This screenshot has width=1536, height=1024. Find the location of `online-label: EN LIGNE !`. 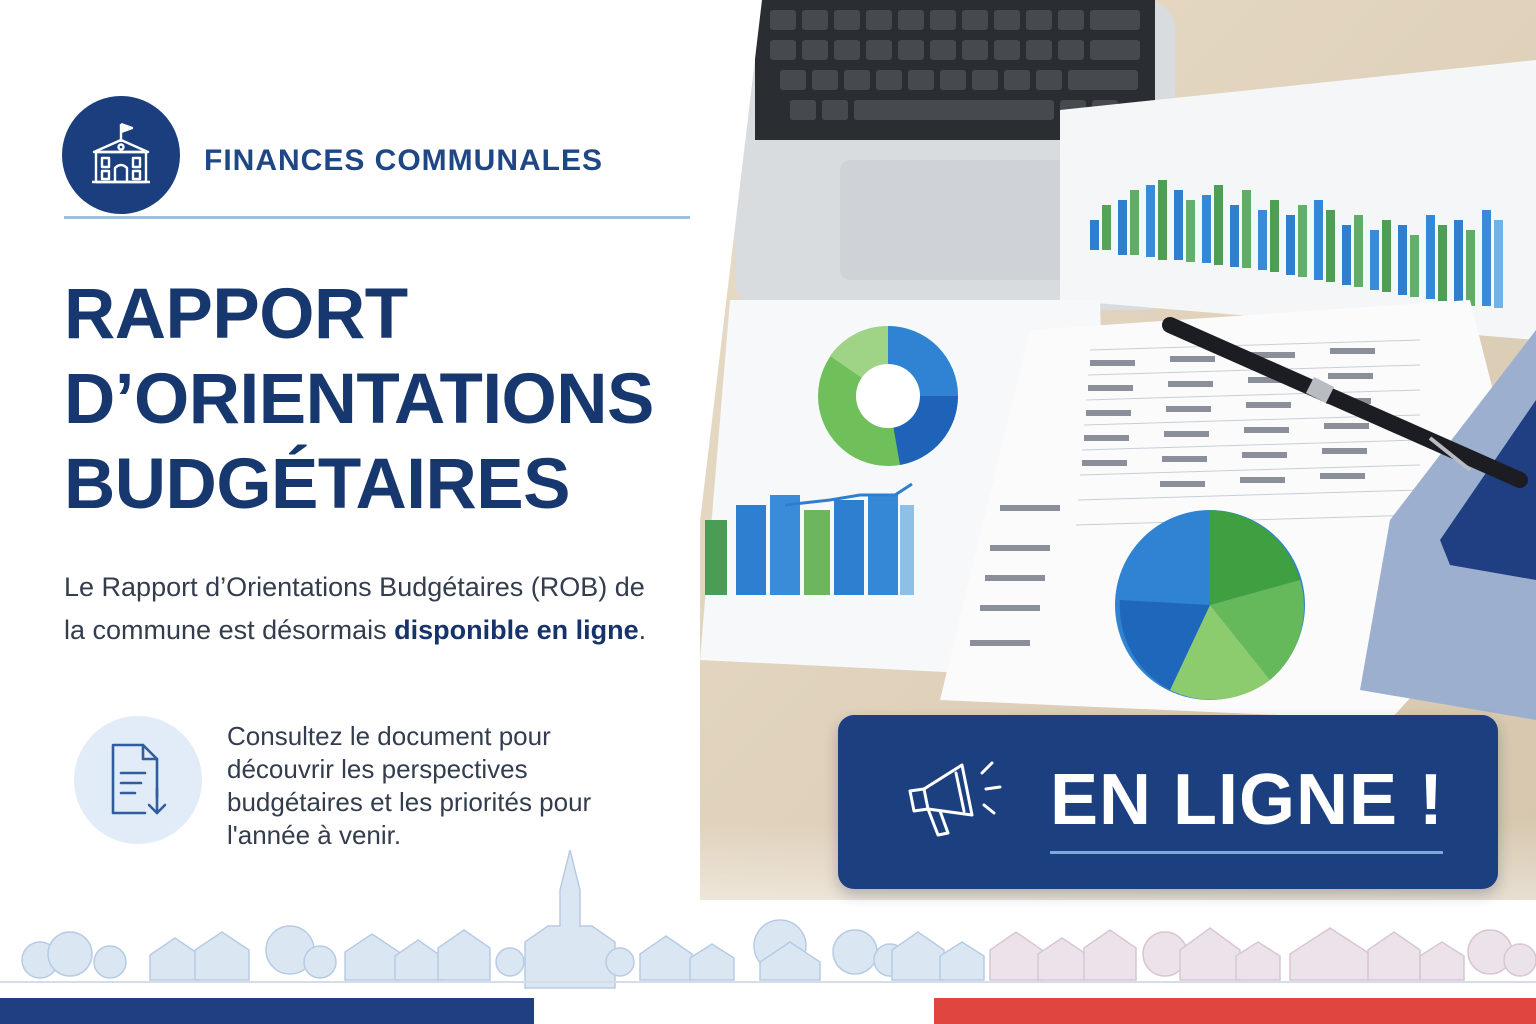

online-label: EN LIGNE ! is located at coordinates (1247, 800).